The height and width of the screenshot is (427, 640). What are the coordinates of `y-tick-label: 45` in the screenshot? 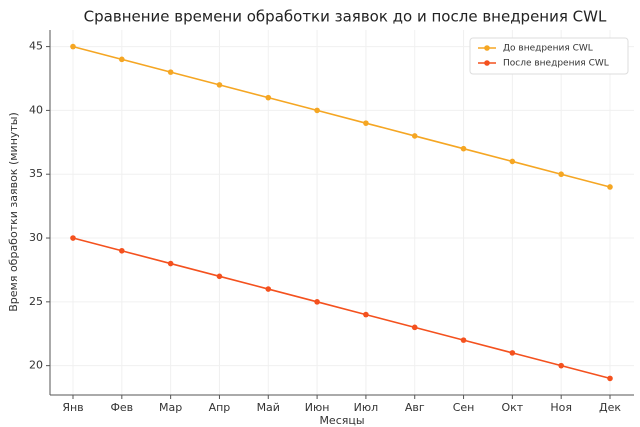 It's located at (36, 46).